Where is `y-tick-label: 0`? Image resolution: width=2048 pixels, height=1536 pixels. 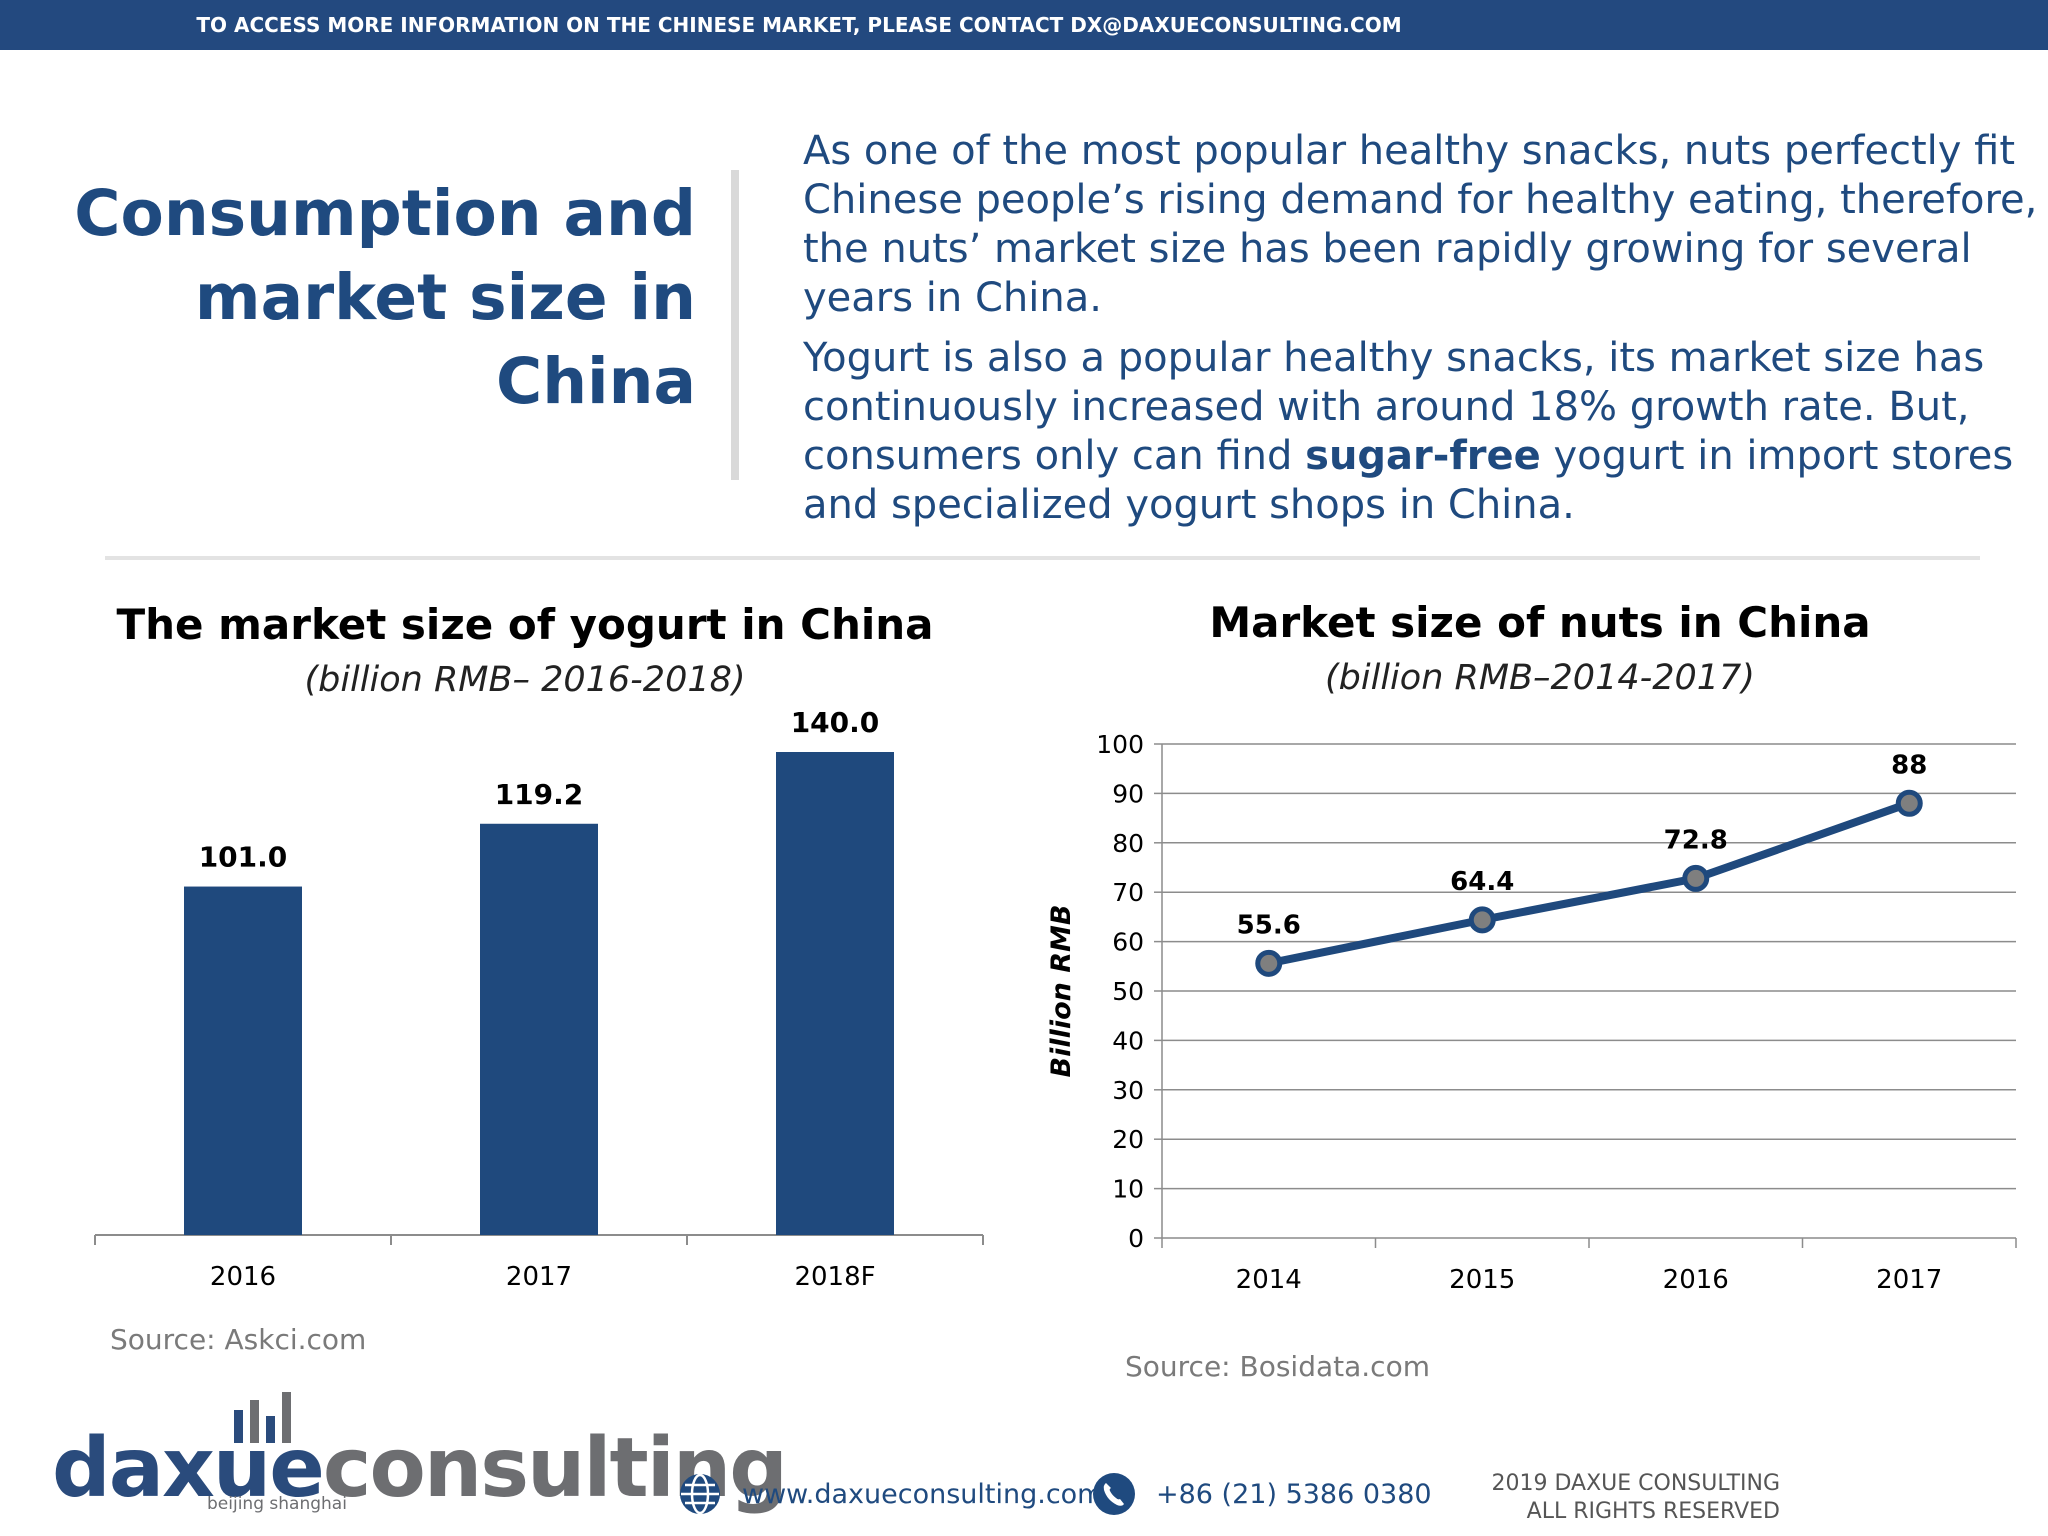 y-tick-label: 0 is located at coordinates (1136, 1238).